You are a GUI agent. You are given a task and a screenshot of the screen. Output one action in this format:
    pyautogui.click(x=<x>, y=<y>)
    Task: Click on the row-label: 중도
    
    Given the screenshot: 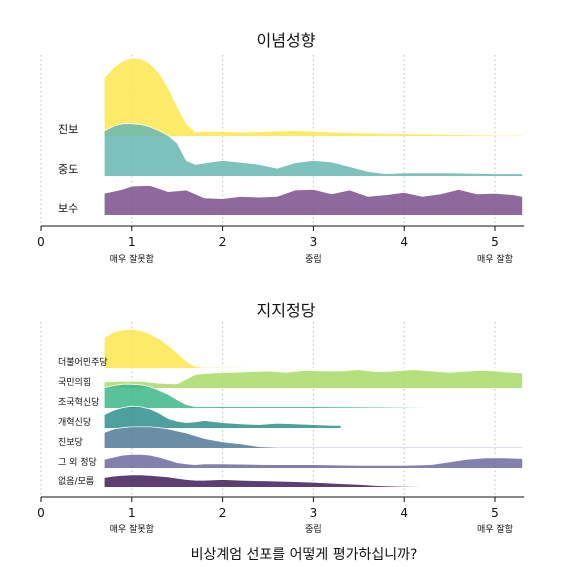 What is the action you would take?
    pyautogui.click(x=68, y=169)
    